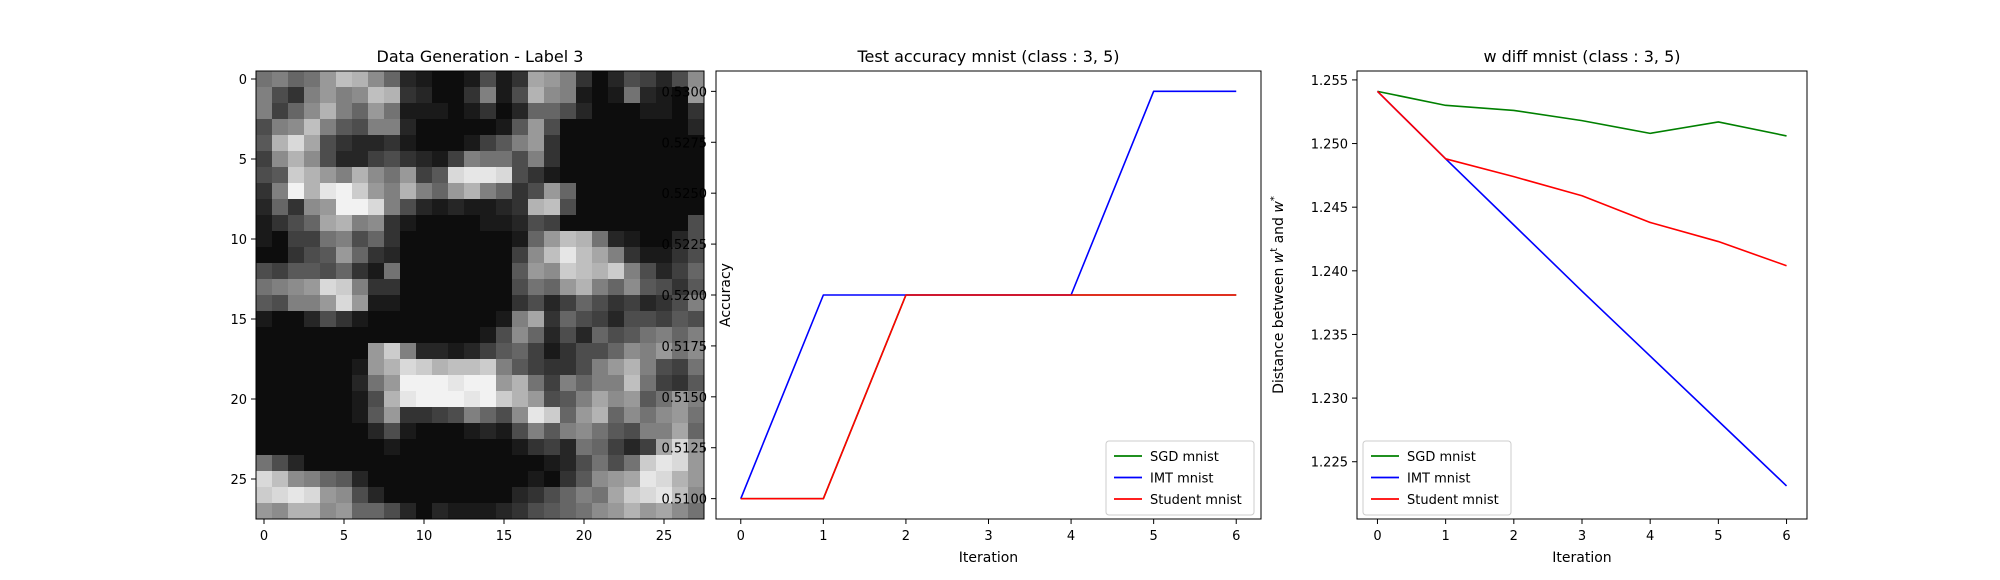  What do you see at coordinates (685, 449) in the screenshot?
I see `y-tick-label: 0.5125` at bounding box center [685, 449].